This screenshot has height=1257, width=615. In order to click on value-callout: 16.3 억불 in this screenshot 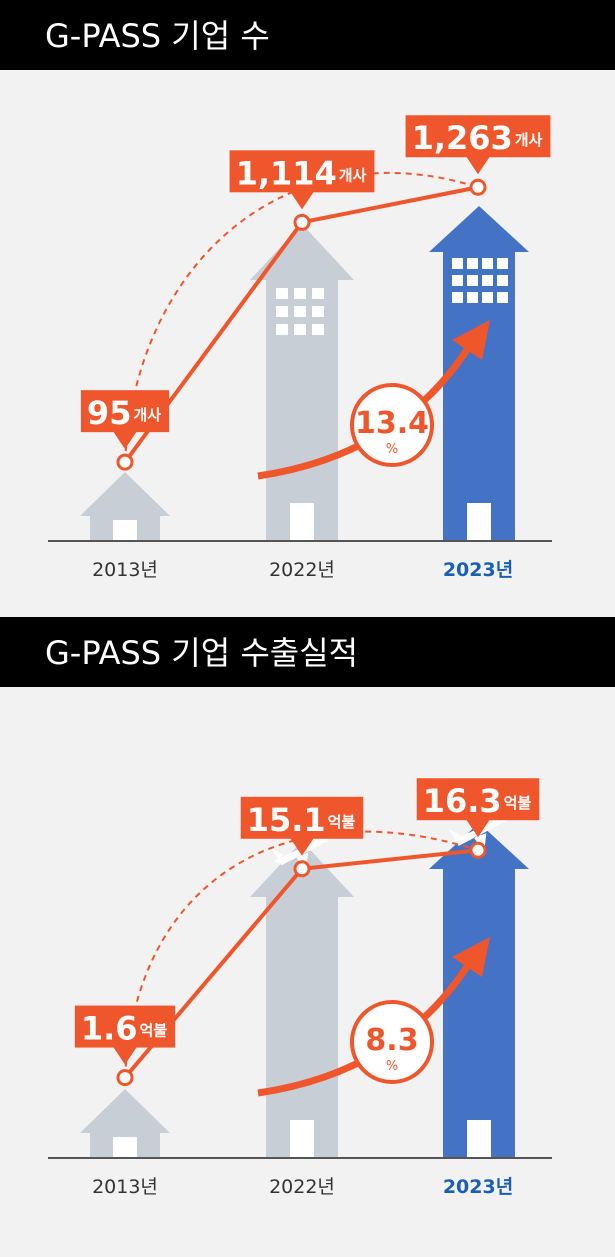, I will do `click(478, 808)`.